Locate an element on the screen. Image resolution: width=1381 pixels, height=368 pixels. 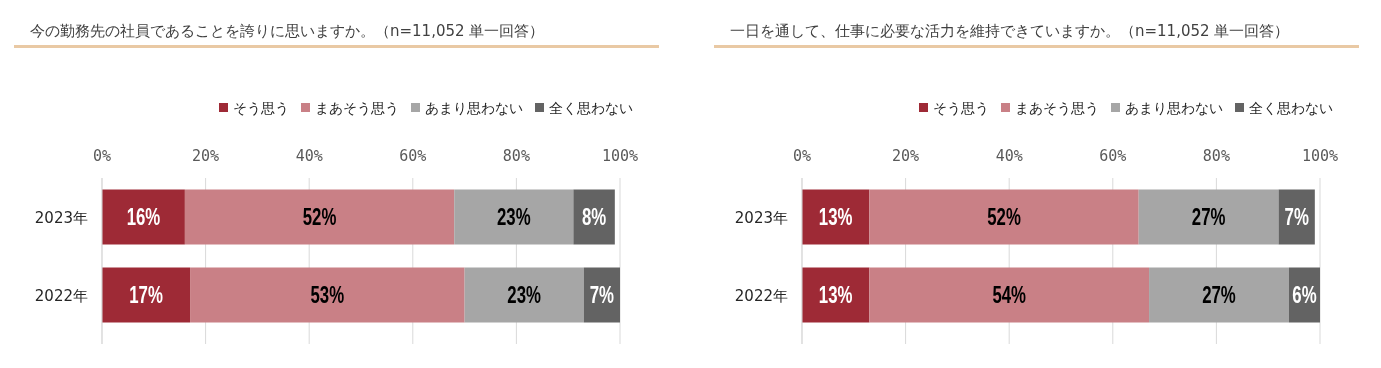
data-label: 17% is located at coordinates (146, 295).